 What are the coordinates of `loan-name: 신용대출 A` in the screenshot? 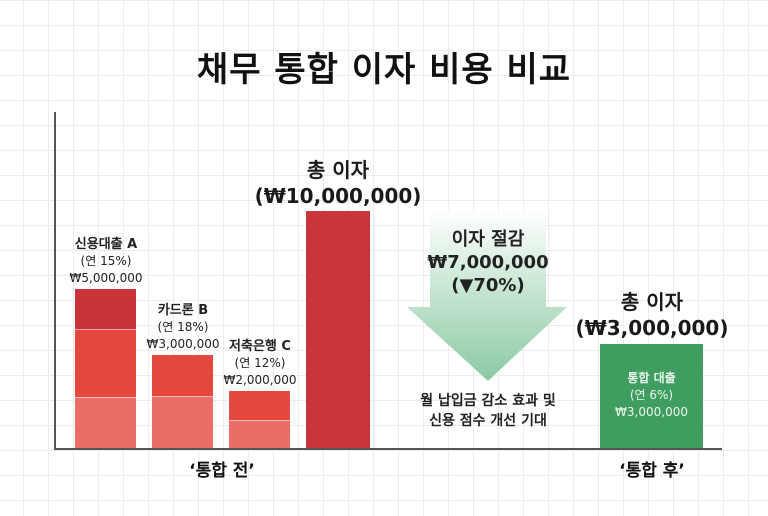 It's located at (106, 244).